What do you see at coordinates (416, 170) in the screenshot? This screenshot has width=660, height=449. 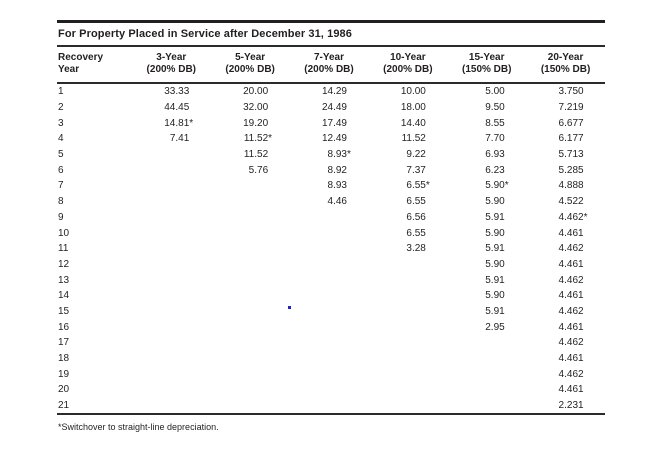 I see `rate-cell: 7.37` at bounding box center [416, 170].